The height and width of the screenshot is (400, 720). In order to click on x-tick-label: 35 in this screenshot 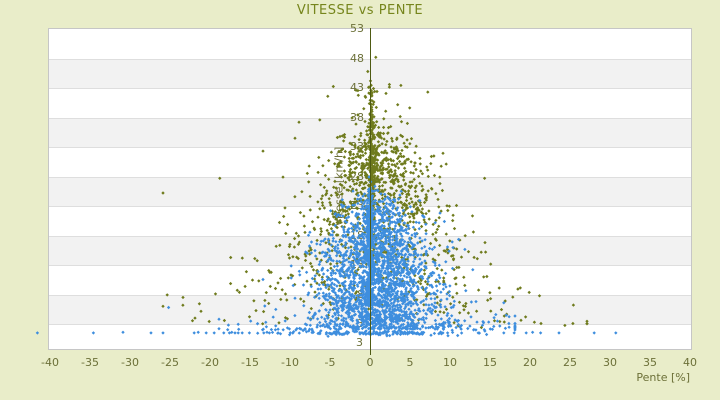, I will do `click(650, 362)`.